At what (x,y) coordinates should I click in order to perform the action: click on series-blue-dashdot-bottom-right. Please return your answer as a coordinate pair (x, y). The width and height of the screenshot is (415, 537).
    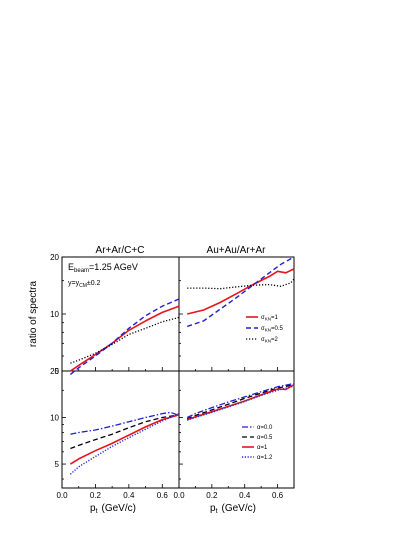
    Looking at the image, I should click on (240, 400).